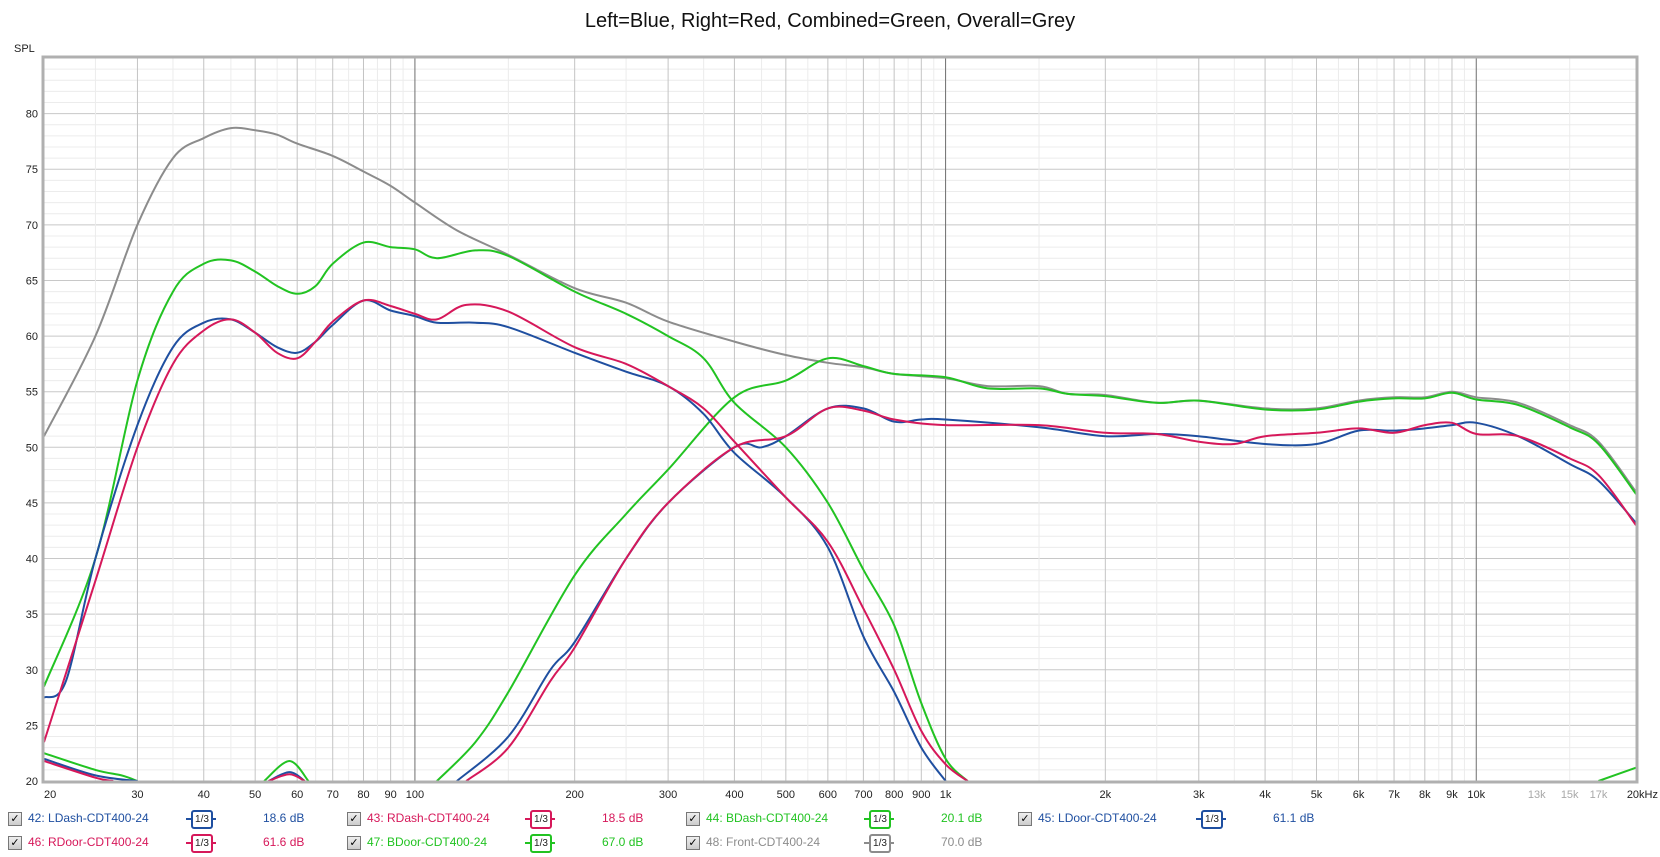  What do you see at coordinates (32, 726) in the screenshot?
I see `y-tick-label: 25` at bounding box center [32, 726].